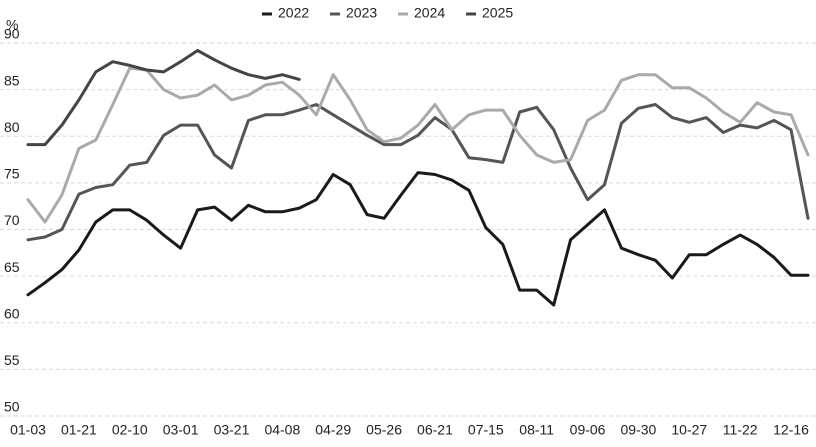 This screenshot has width=816, height=447. What do you see at coordinates (282, 430) in the screenshot?
I see `x-tick-label: 04-08` at bounding box center [282, 430].